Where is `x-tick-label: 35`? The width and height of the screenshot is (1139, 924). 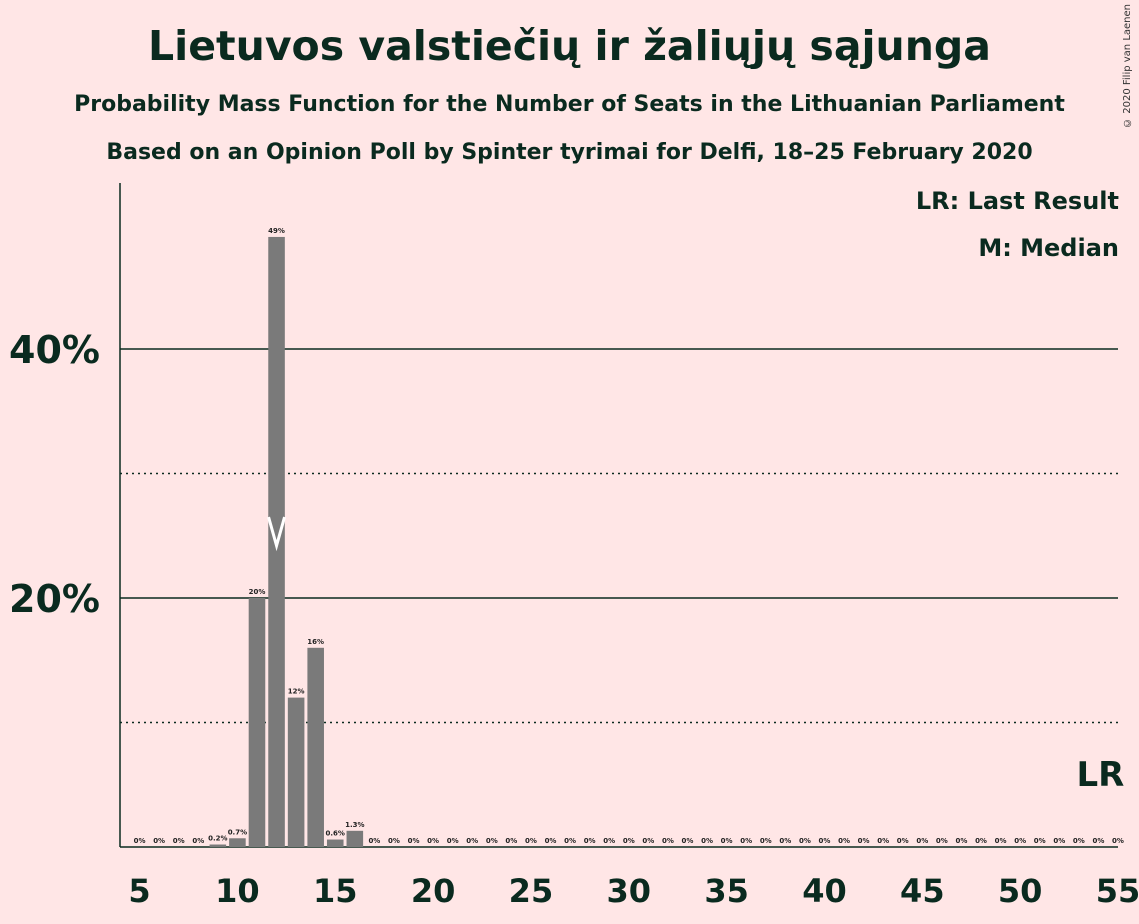
x-tick-label: 35 is located at coordinates (726, 891).